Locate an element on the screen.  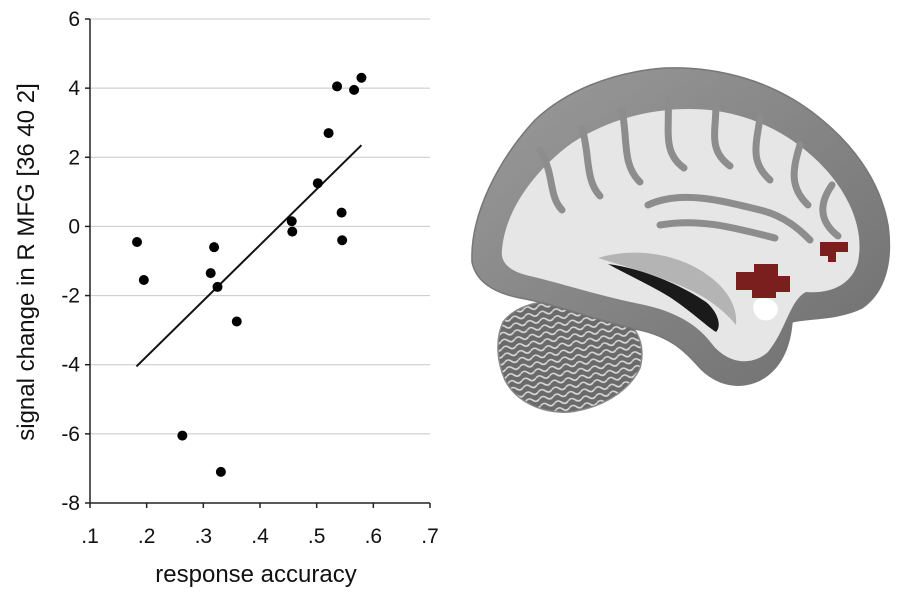
y-axis-label: signal change in R MFG [36 40 2] is located at coordinates (26, 262).